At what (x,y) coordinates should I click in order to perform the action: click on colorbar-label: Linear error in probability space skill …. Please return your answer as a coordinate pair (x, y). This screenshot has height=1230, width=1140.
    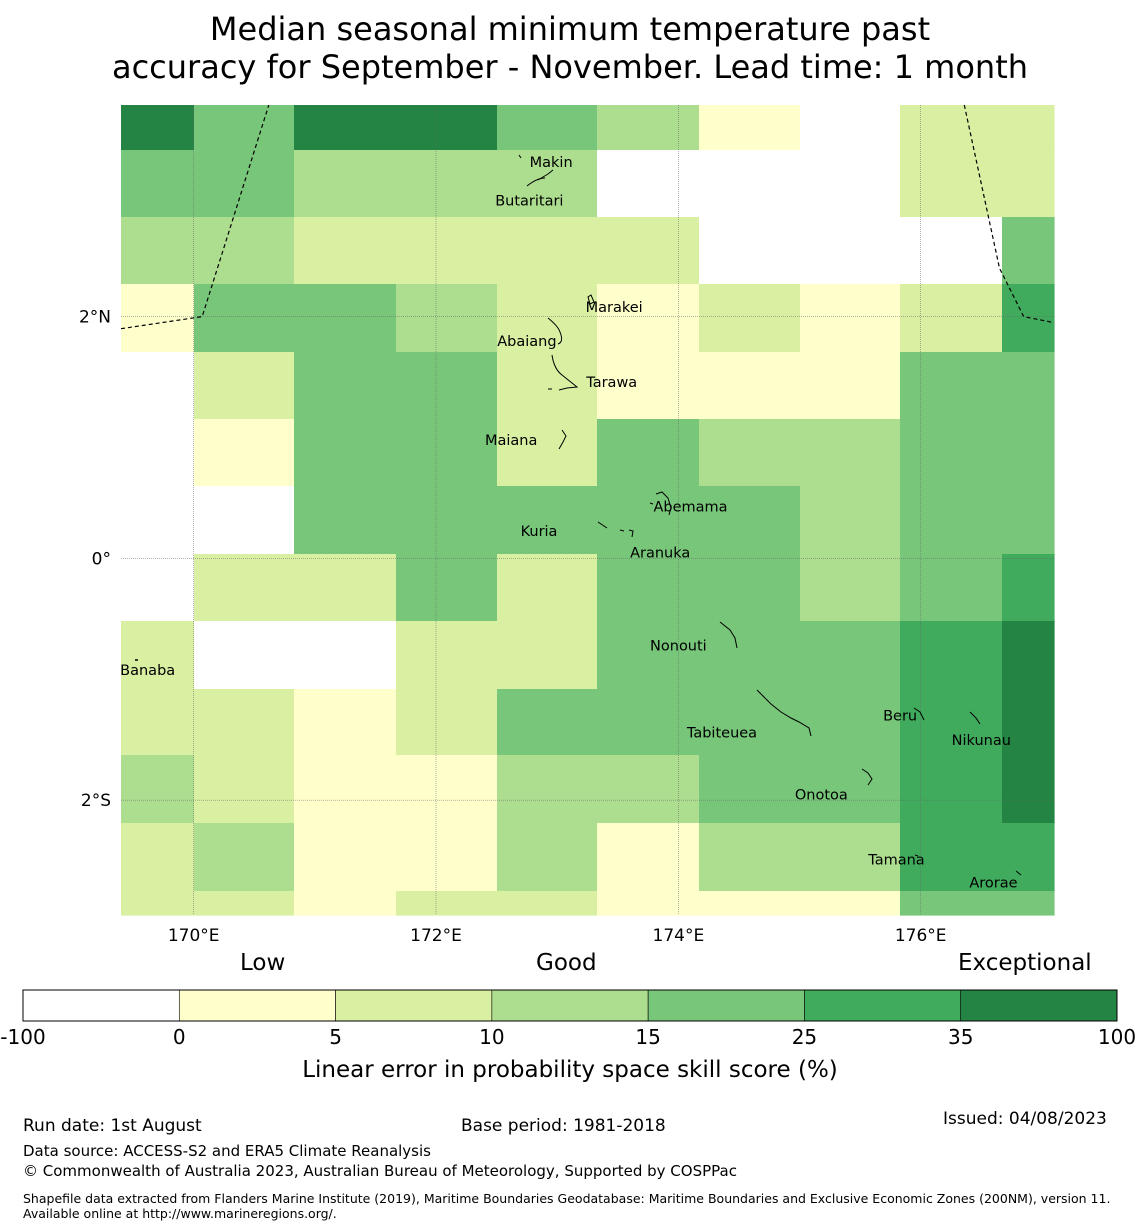
    Looking at the image, I should click on (570, 1070).